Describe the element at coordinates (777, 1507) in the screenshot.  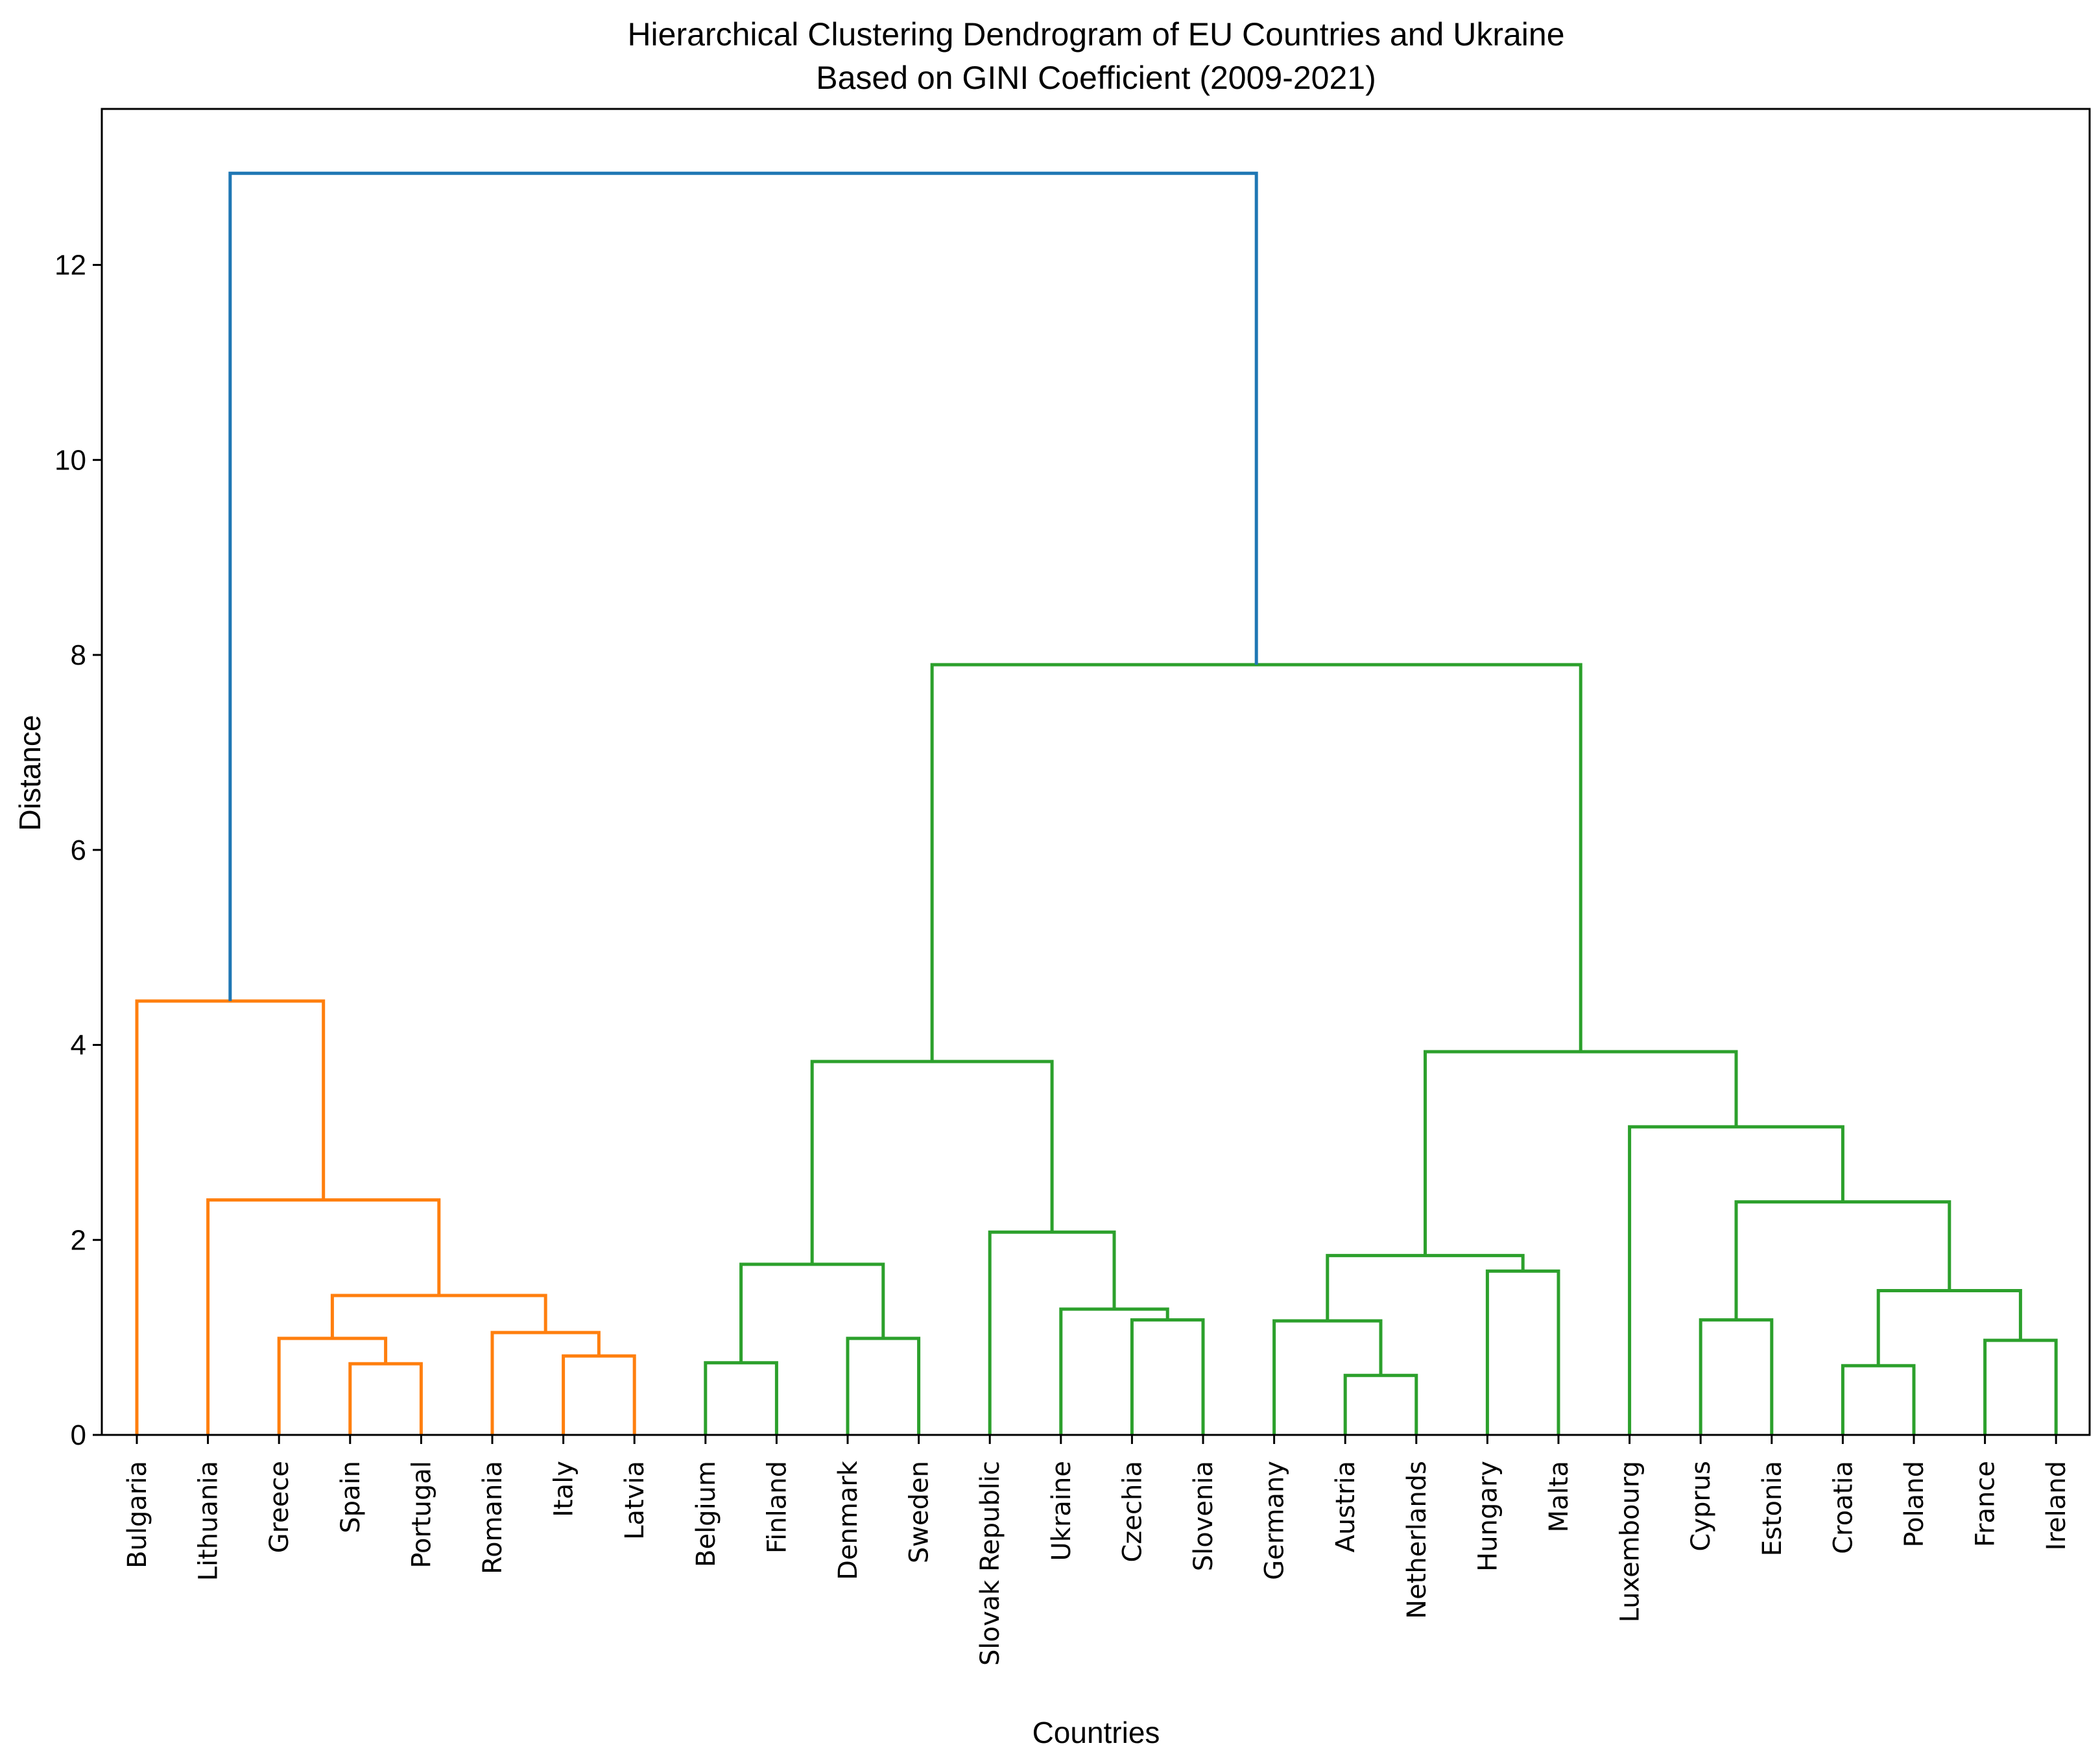
I see `x-tick-label-finland: Finland` at that location.